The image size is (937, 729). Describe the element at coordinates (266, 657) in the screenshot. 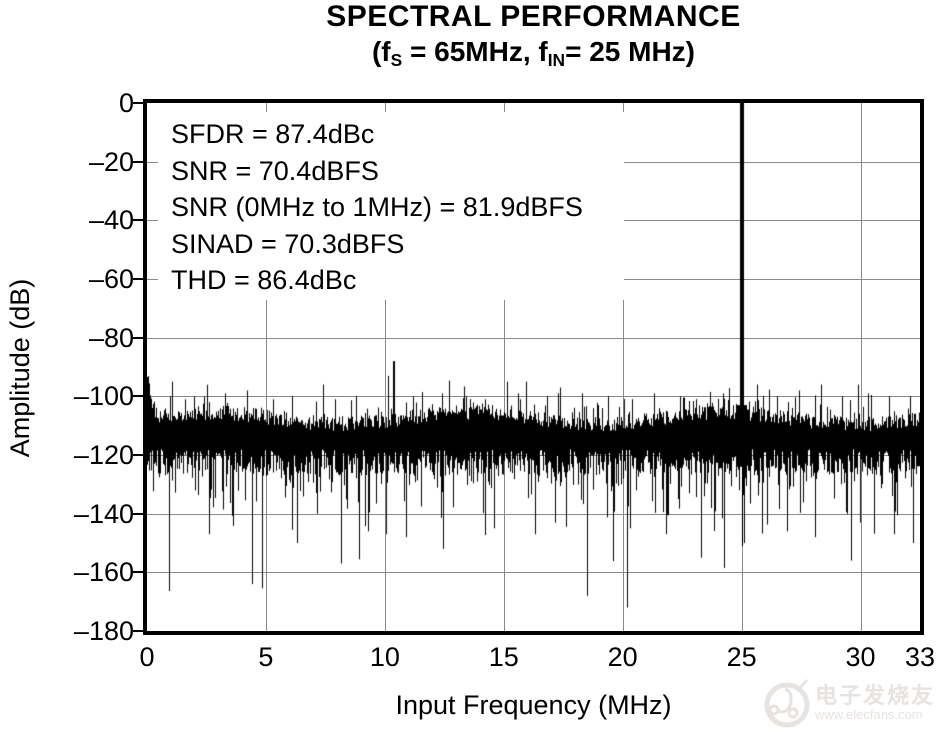

I see `x-tick-label: 5` at that location.